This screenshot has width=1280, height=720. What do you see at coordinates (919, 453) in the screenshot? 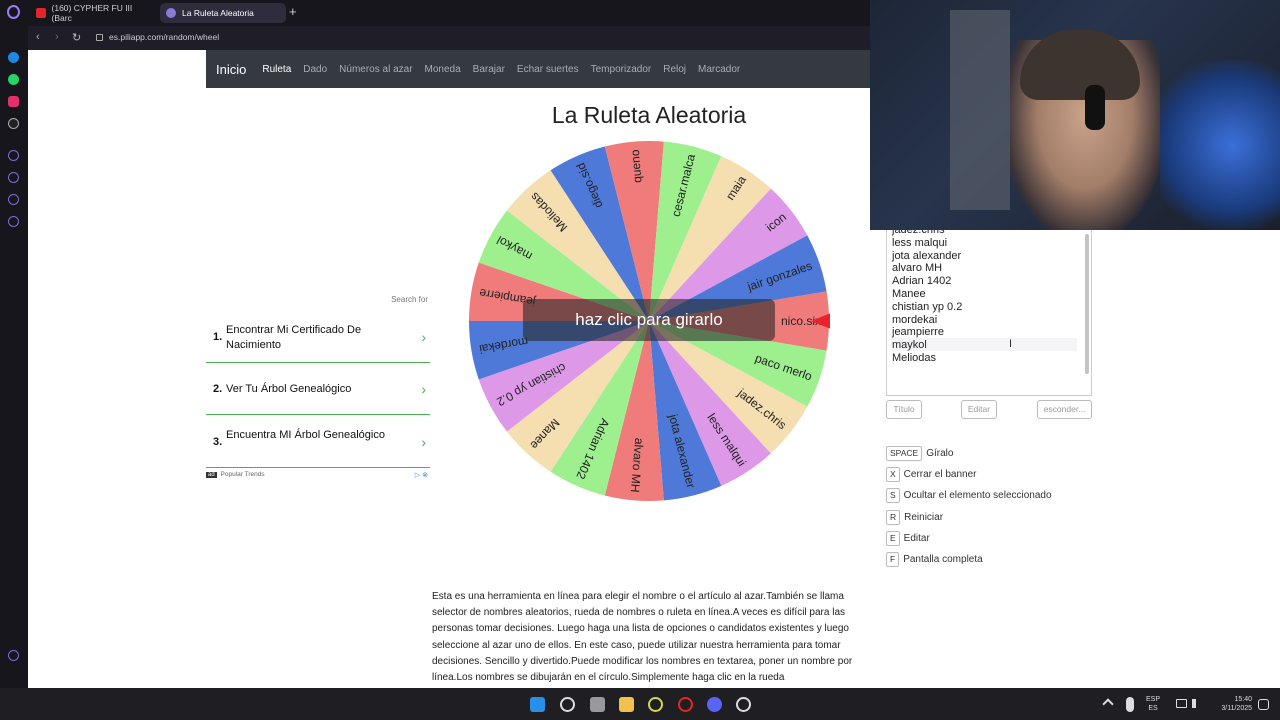
I see `shortcut-space: SPACE Gíralo` at bounding box center [919, 453].